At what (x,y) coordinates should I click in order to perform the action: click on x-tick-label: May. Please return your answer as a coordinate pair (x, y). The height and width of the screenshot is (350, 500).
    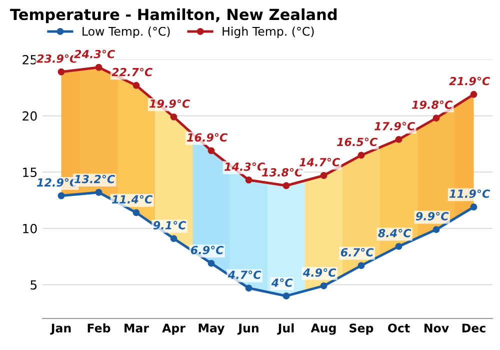
    Looking at the image, I should click on (211, 329).